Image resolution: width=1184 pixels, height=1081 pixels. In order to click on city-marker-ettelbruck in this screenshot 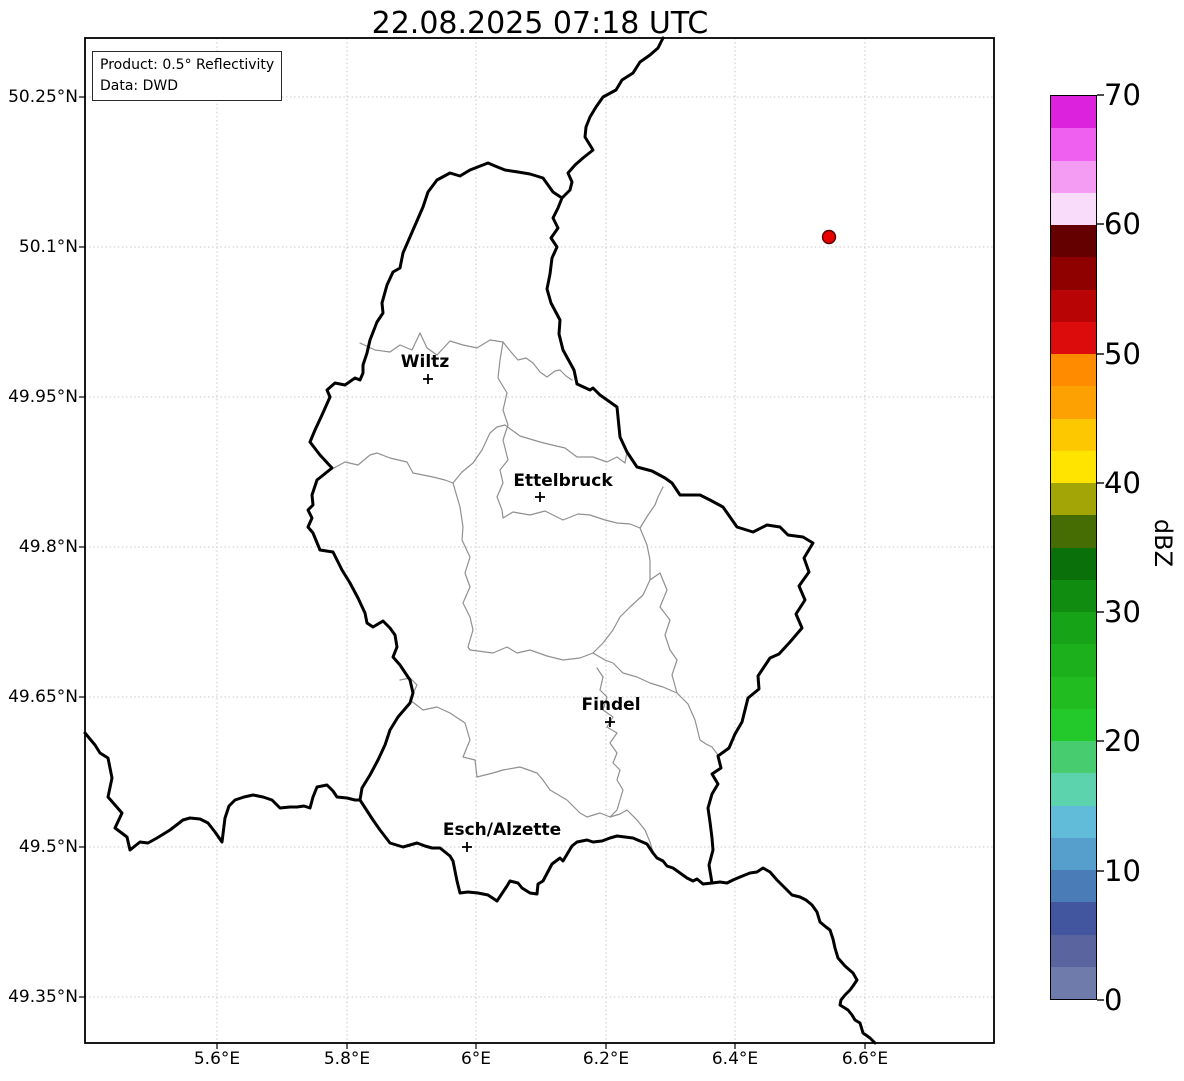, I will do `click(540, 497)`.